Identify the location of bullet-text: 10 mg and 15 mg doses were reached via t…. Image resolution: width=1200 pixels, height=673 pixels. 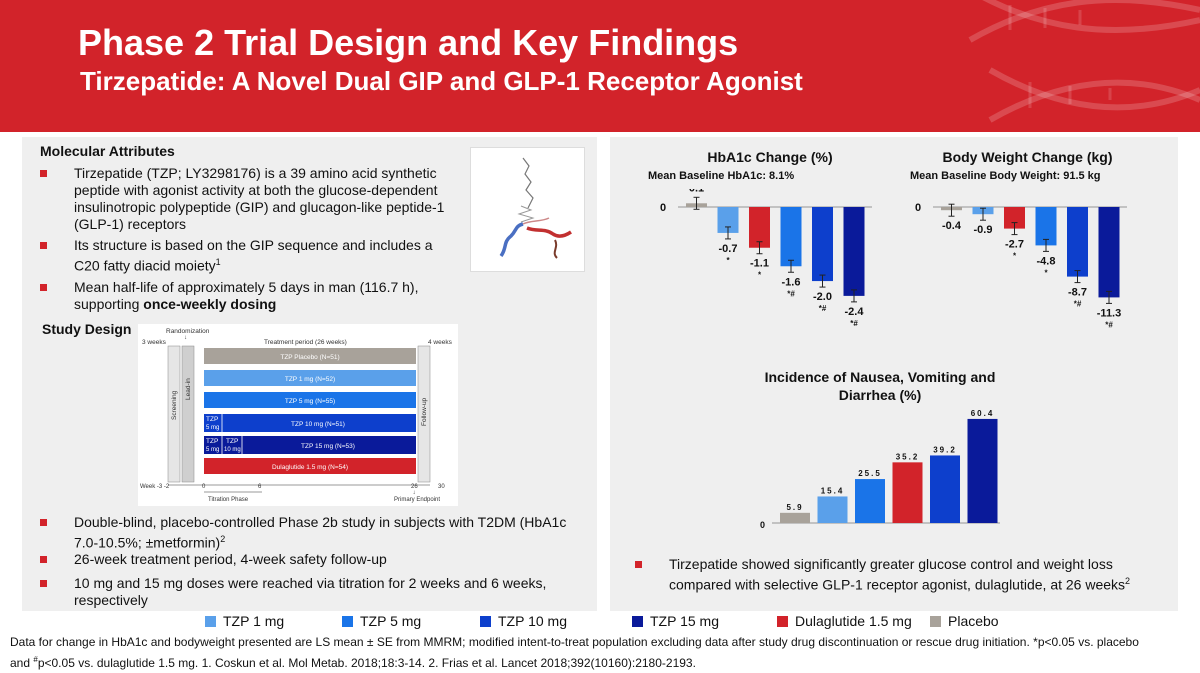
(310, 591).